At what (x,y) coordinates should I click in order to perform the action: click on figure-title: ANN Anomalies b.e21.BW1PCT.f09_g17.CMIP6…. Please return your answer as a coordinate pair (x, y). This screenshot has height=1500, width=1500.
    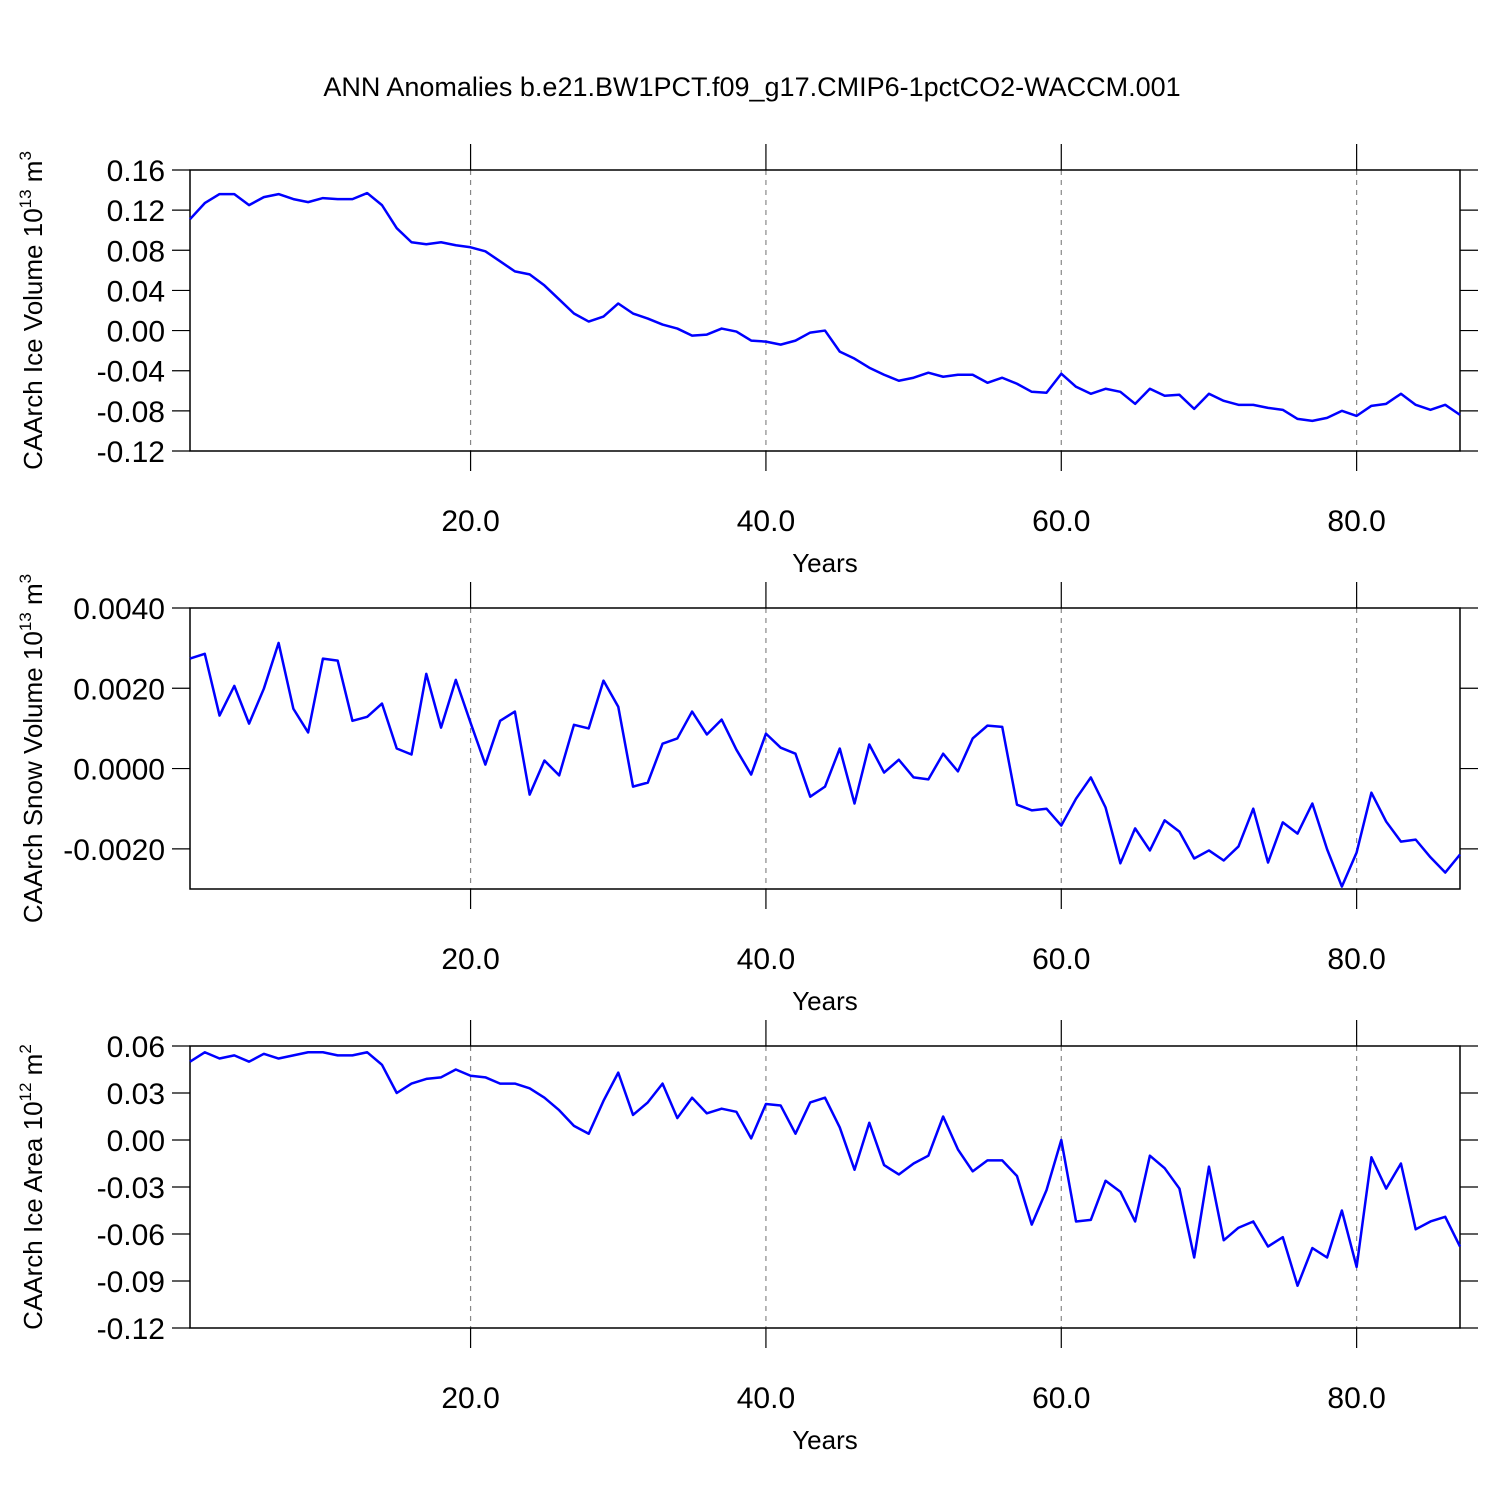
    Looking at the image, I should click on (751, 87).